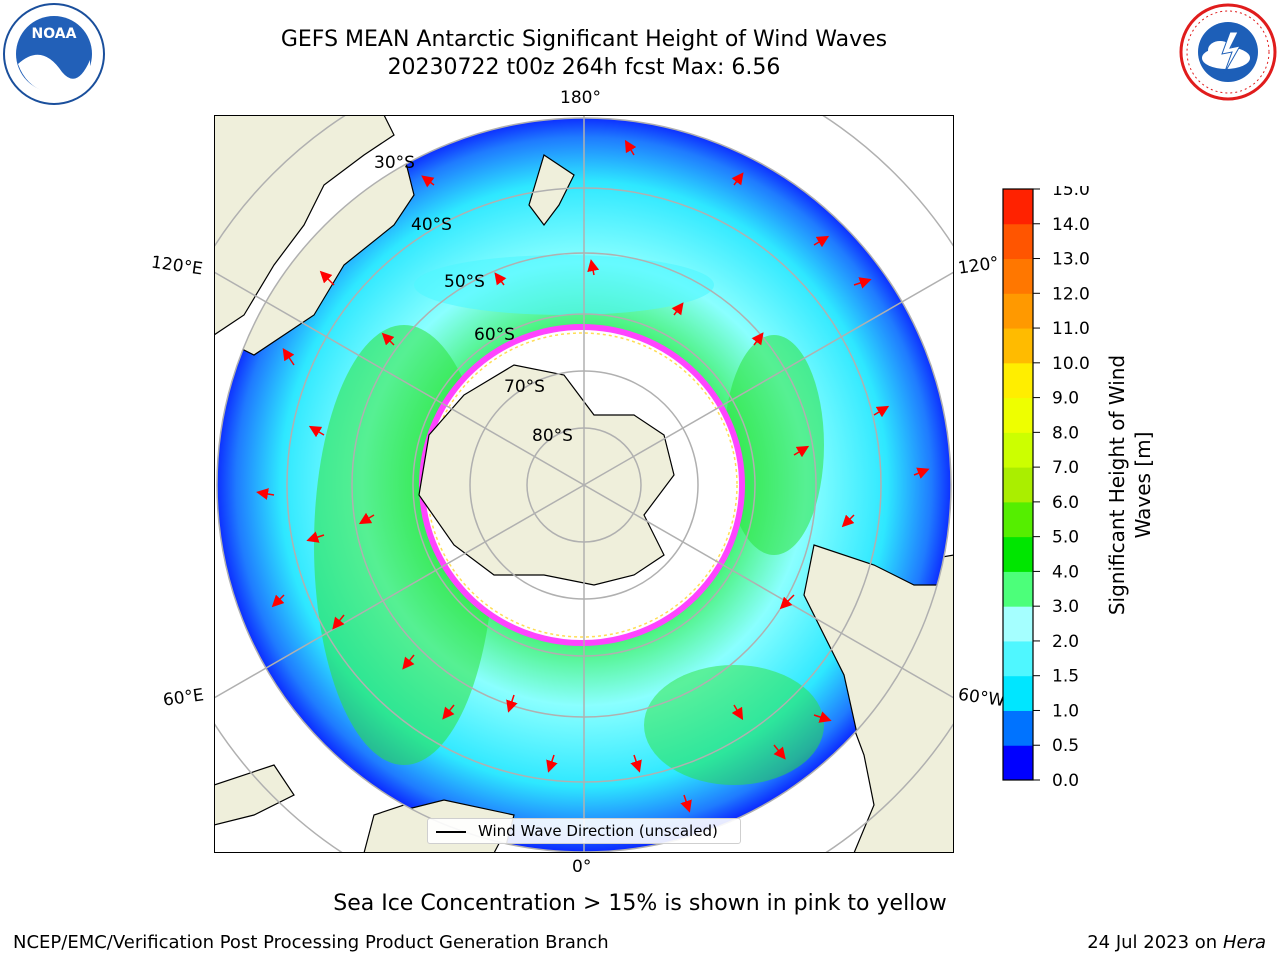  I want to click on colorbar-label-line1: Significant Height of Wind, so click(1117, 485).